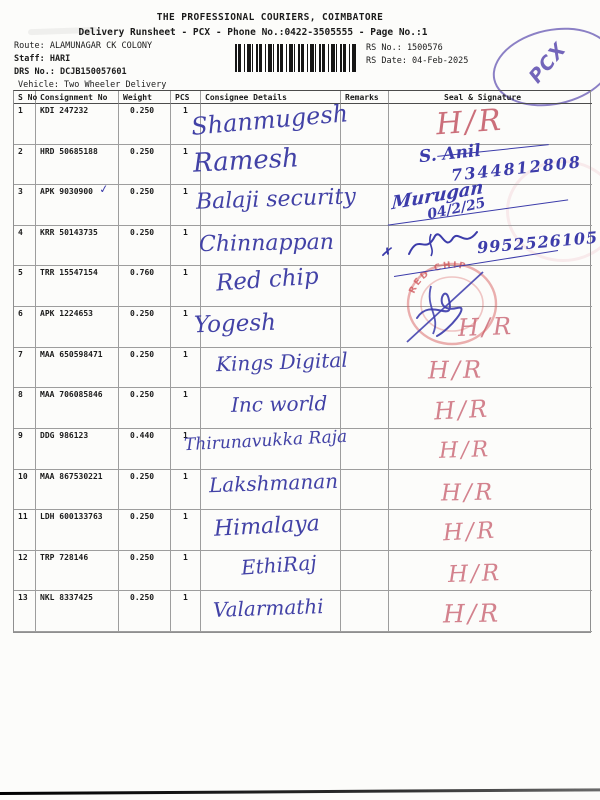 This screenshot has width=600, height=800. Describe the element at coordinates (77, 124) in the screenshot. I see `consignment-cell: KDI 247232` at that location.